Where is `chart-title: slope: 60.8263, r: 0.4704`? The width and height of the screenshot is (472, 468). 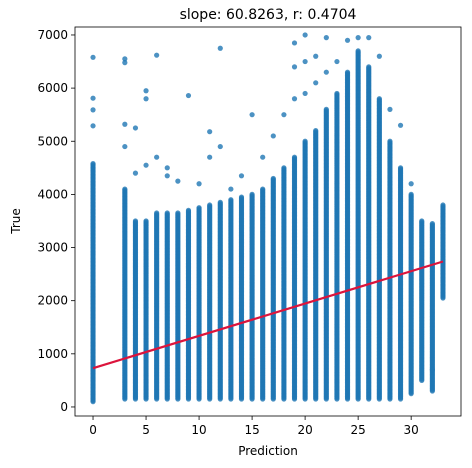
chart-title: slope: 60.8263, r: 0.4704 is located at coordinates (268, 15).